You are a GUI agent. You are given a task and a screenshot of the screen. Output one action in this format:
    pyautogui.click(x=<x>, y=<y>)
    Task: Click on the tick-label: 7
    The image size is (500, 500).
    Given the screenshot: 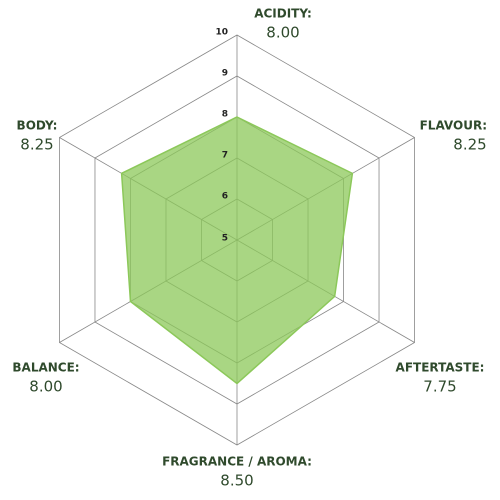 What is the action you would take?
    pyautogui.click(x=225, y=156)
    